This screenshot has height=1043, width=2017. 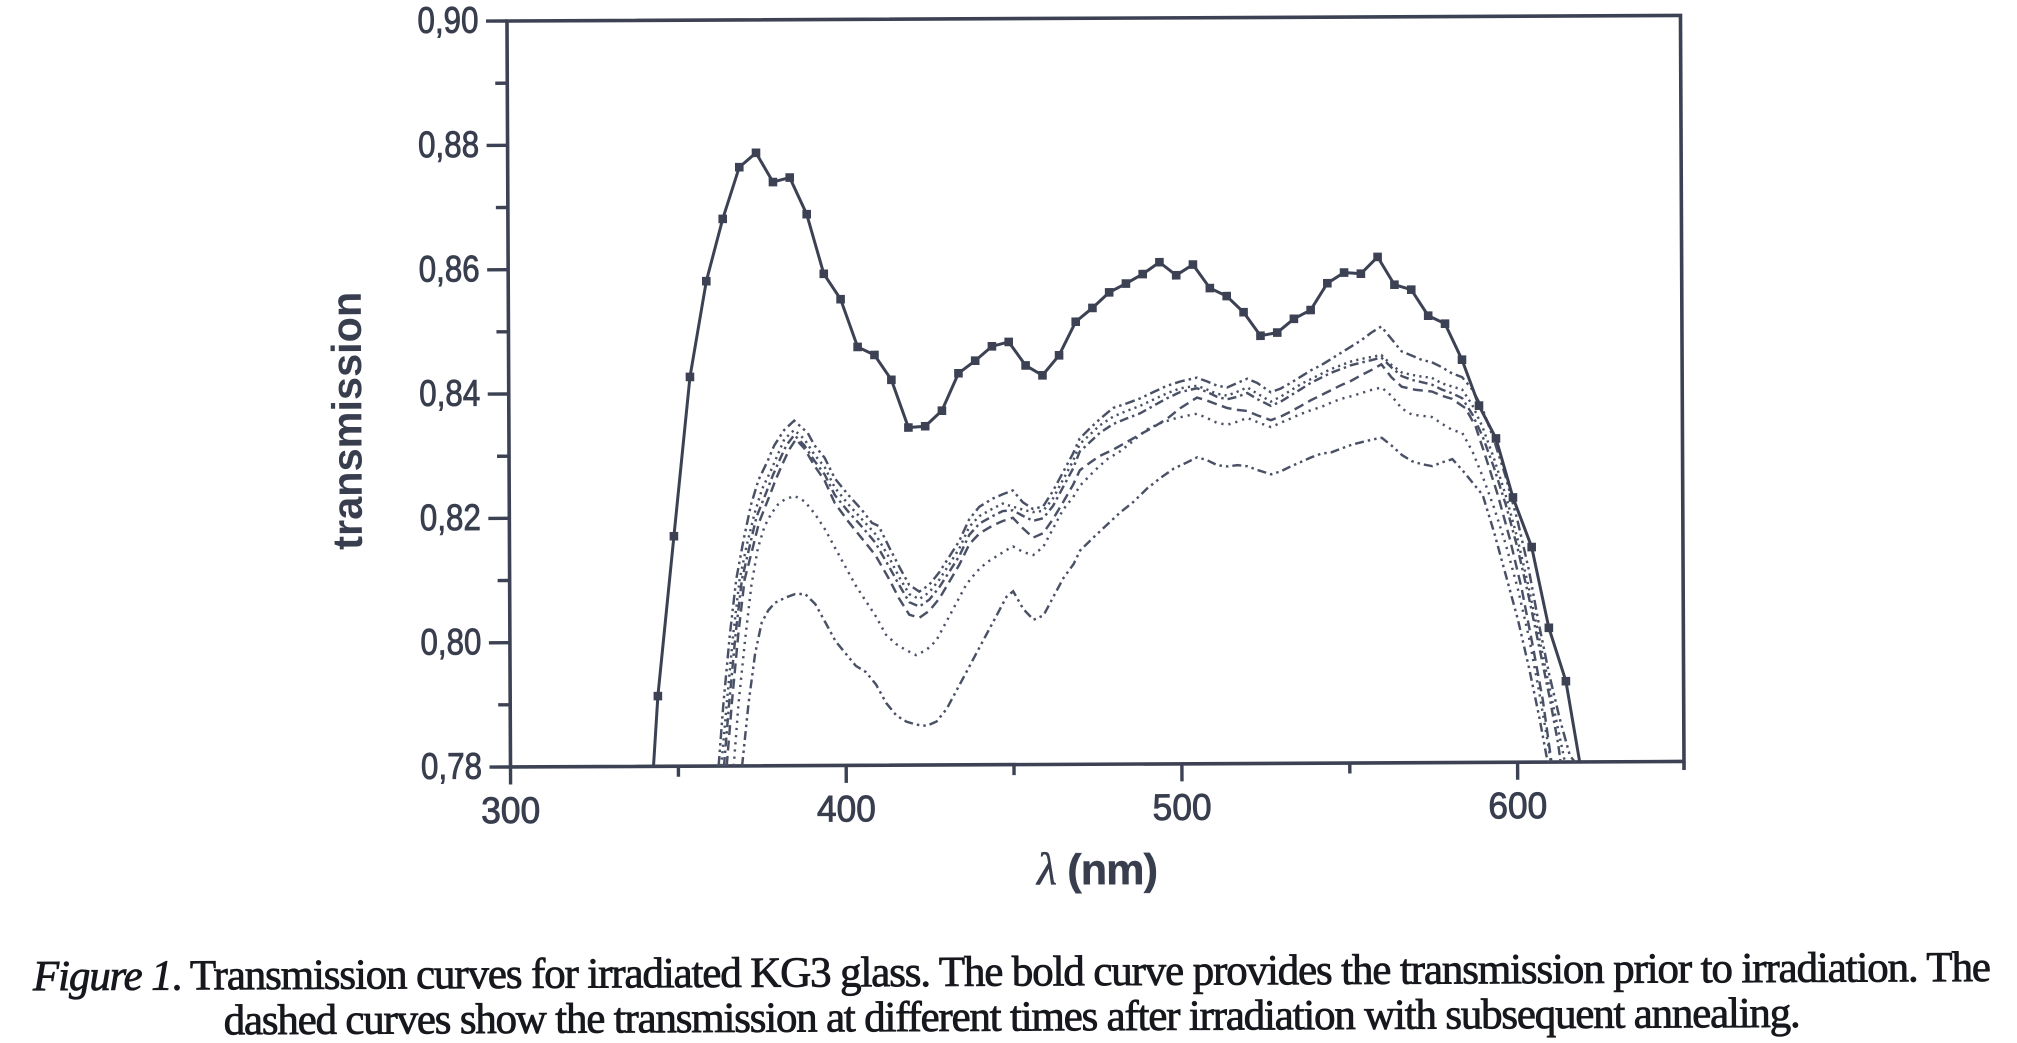 What do you see at coordinates (450, 641) in the screenshot?
I see `svg-text: 0,80` at bounding box center [450, 641].